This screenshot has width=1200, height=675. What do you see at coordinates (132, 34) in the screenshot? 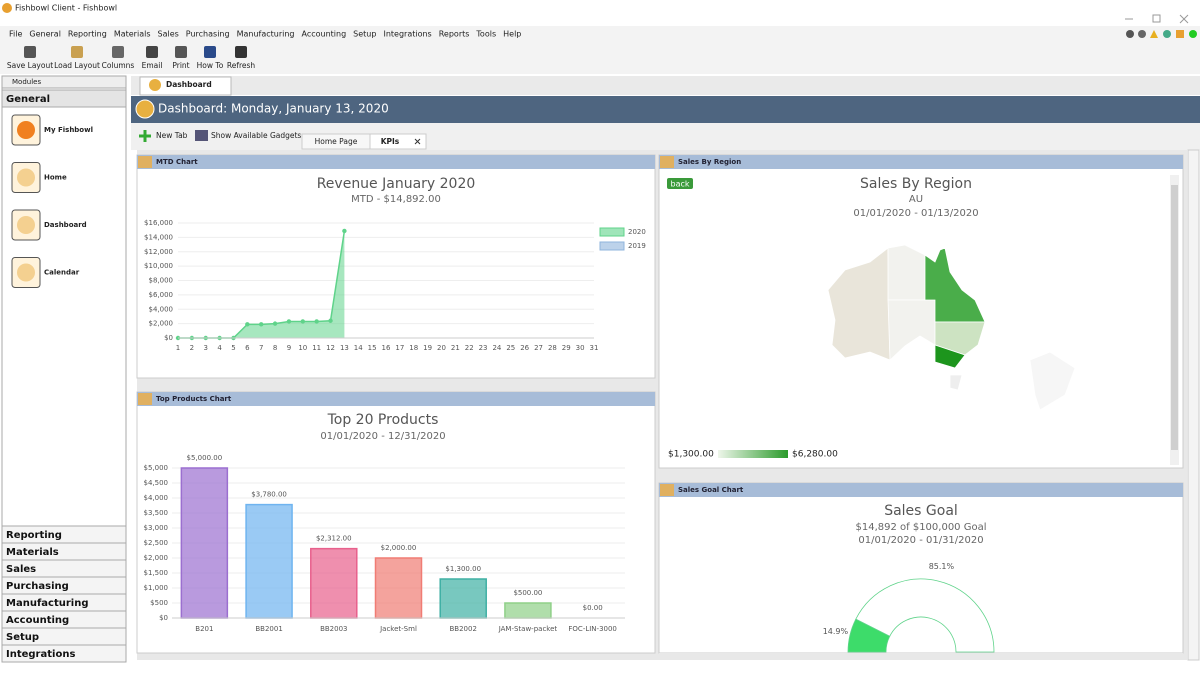
I see `menu-item: Materials` at bounding box center [132, 34].